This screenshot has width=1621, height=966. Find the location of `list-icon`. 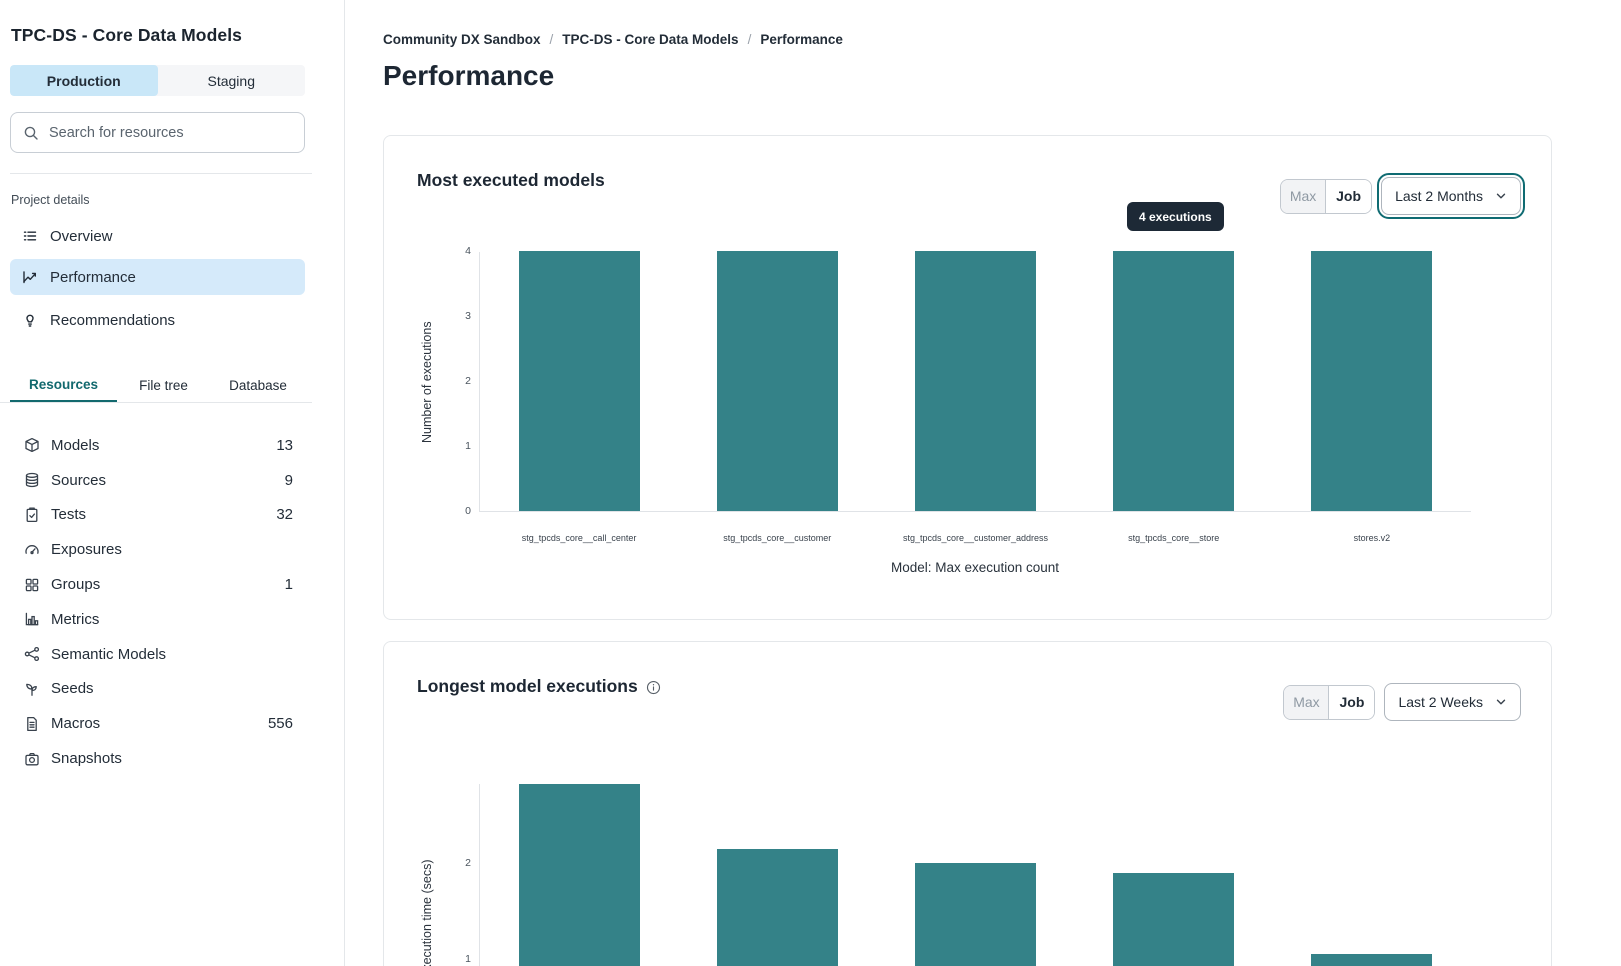

list-icon is located at coordinates (30, 236).